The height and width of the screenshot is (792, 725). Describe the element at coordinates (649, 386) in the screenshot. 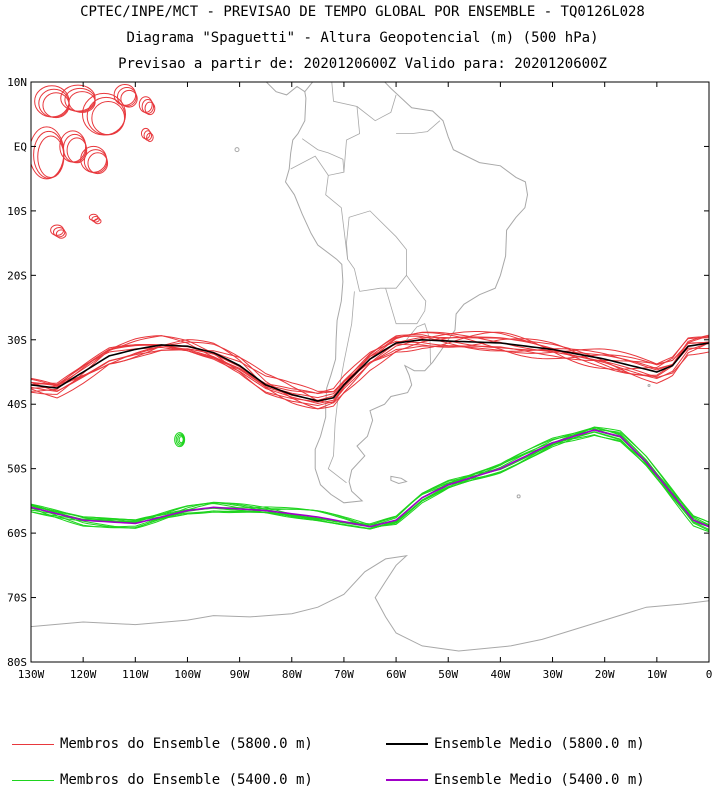

I see `tristan-island` at that location.